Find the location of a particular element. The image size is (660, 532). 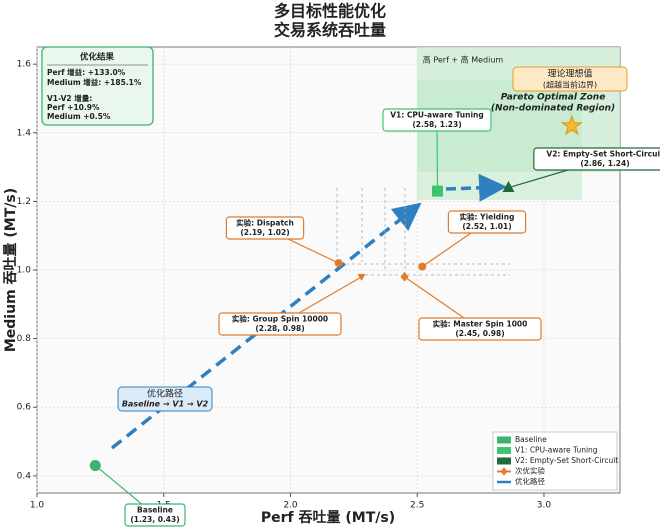

ideal-sublabel: (超越当前边界) is located at coordinates (570, 85).